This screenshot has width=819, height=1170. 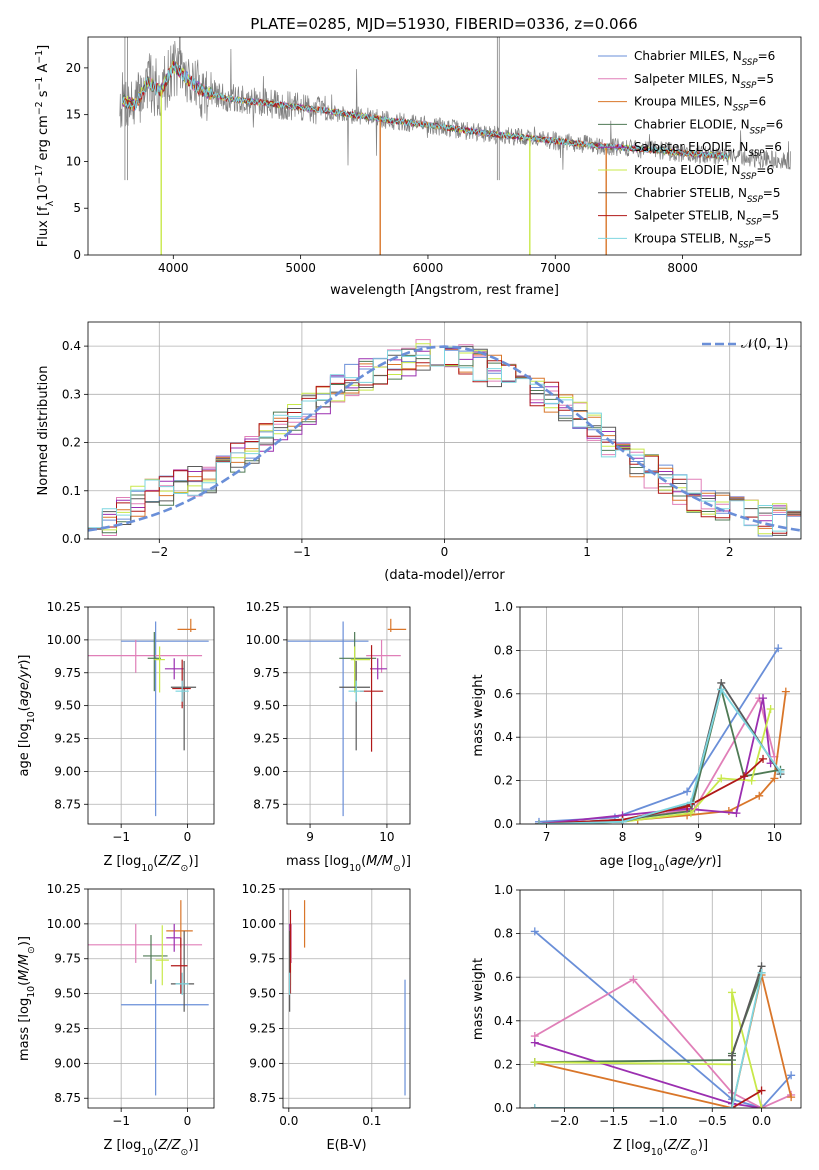 What do you see at coordinates (150, 864) in the screenshot?
I see `x-axis-label: Z [log10(Z/Z⊙)]` at bounding box center [150, 864].